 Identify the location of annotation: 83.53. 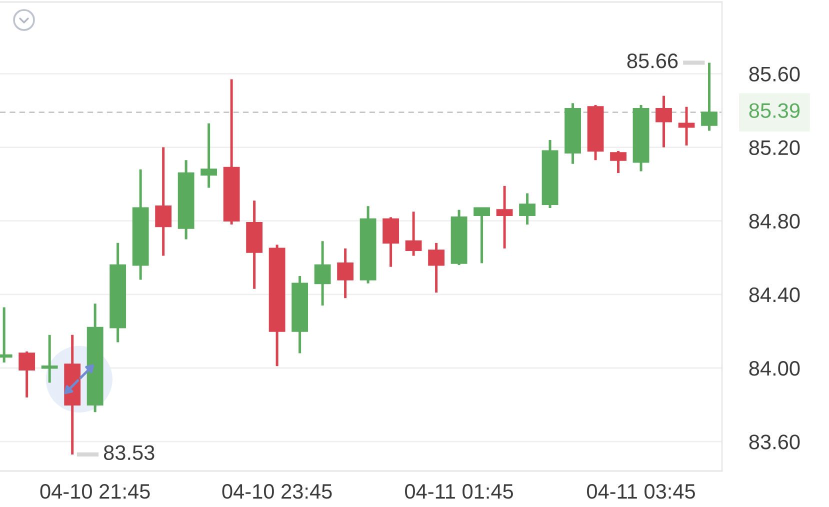
(129, 452).